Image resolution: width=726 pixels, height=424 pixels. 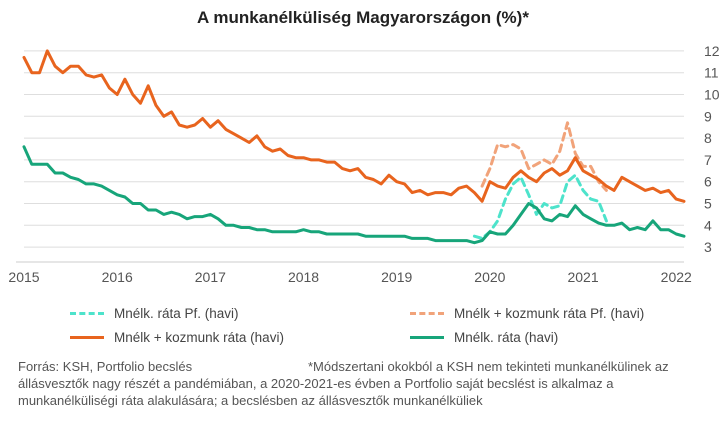 What do you see at coordinates (303, 277) in the screenshot?
I see `x-tick-label: 2018` at bounding box center [303, 277].